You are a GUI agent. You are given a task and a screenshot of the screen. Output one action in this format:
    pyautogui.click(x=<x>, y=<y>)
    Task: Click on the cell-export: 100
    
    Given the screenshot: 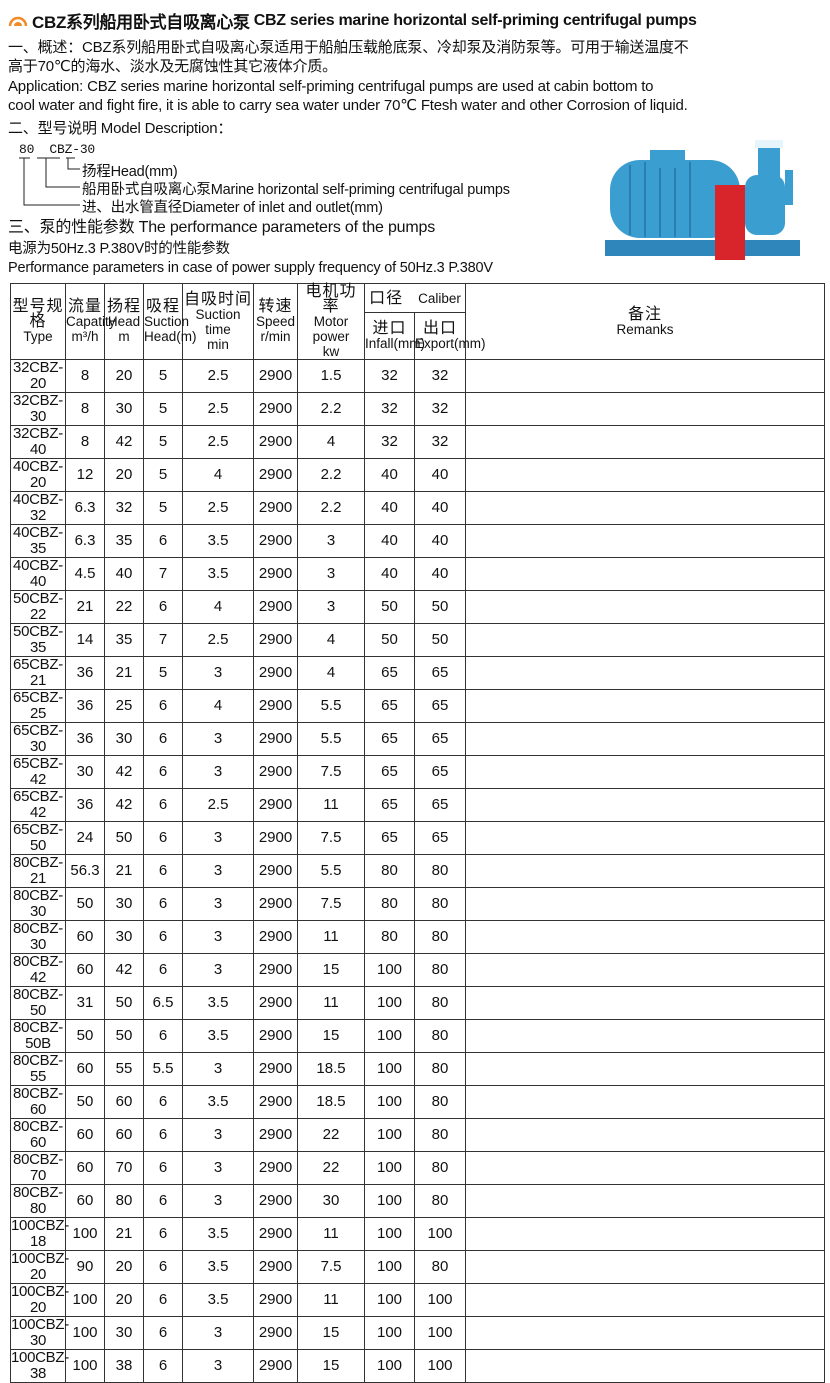 What is the action you would take?
    pyautogui.click(x=440, y=1366)
    